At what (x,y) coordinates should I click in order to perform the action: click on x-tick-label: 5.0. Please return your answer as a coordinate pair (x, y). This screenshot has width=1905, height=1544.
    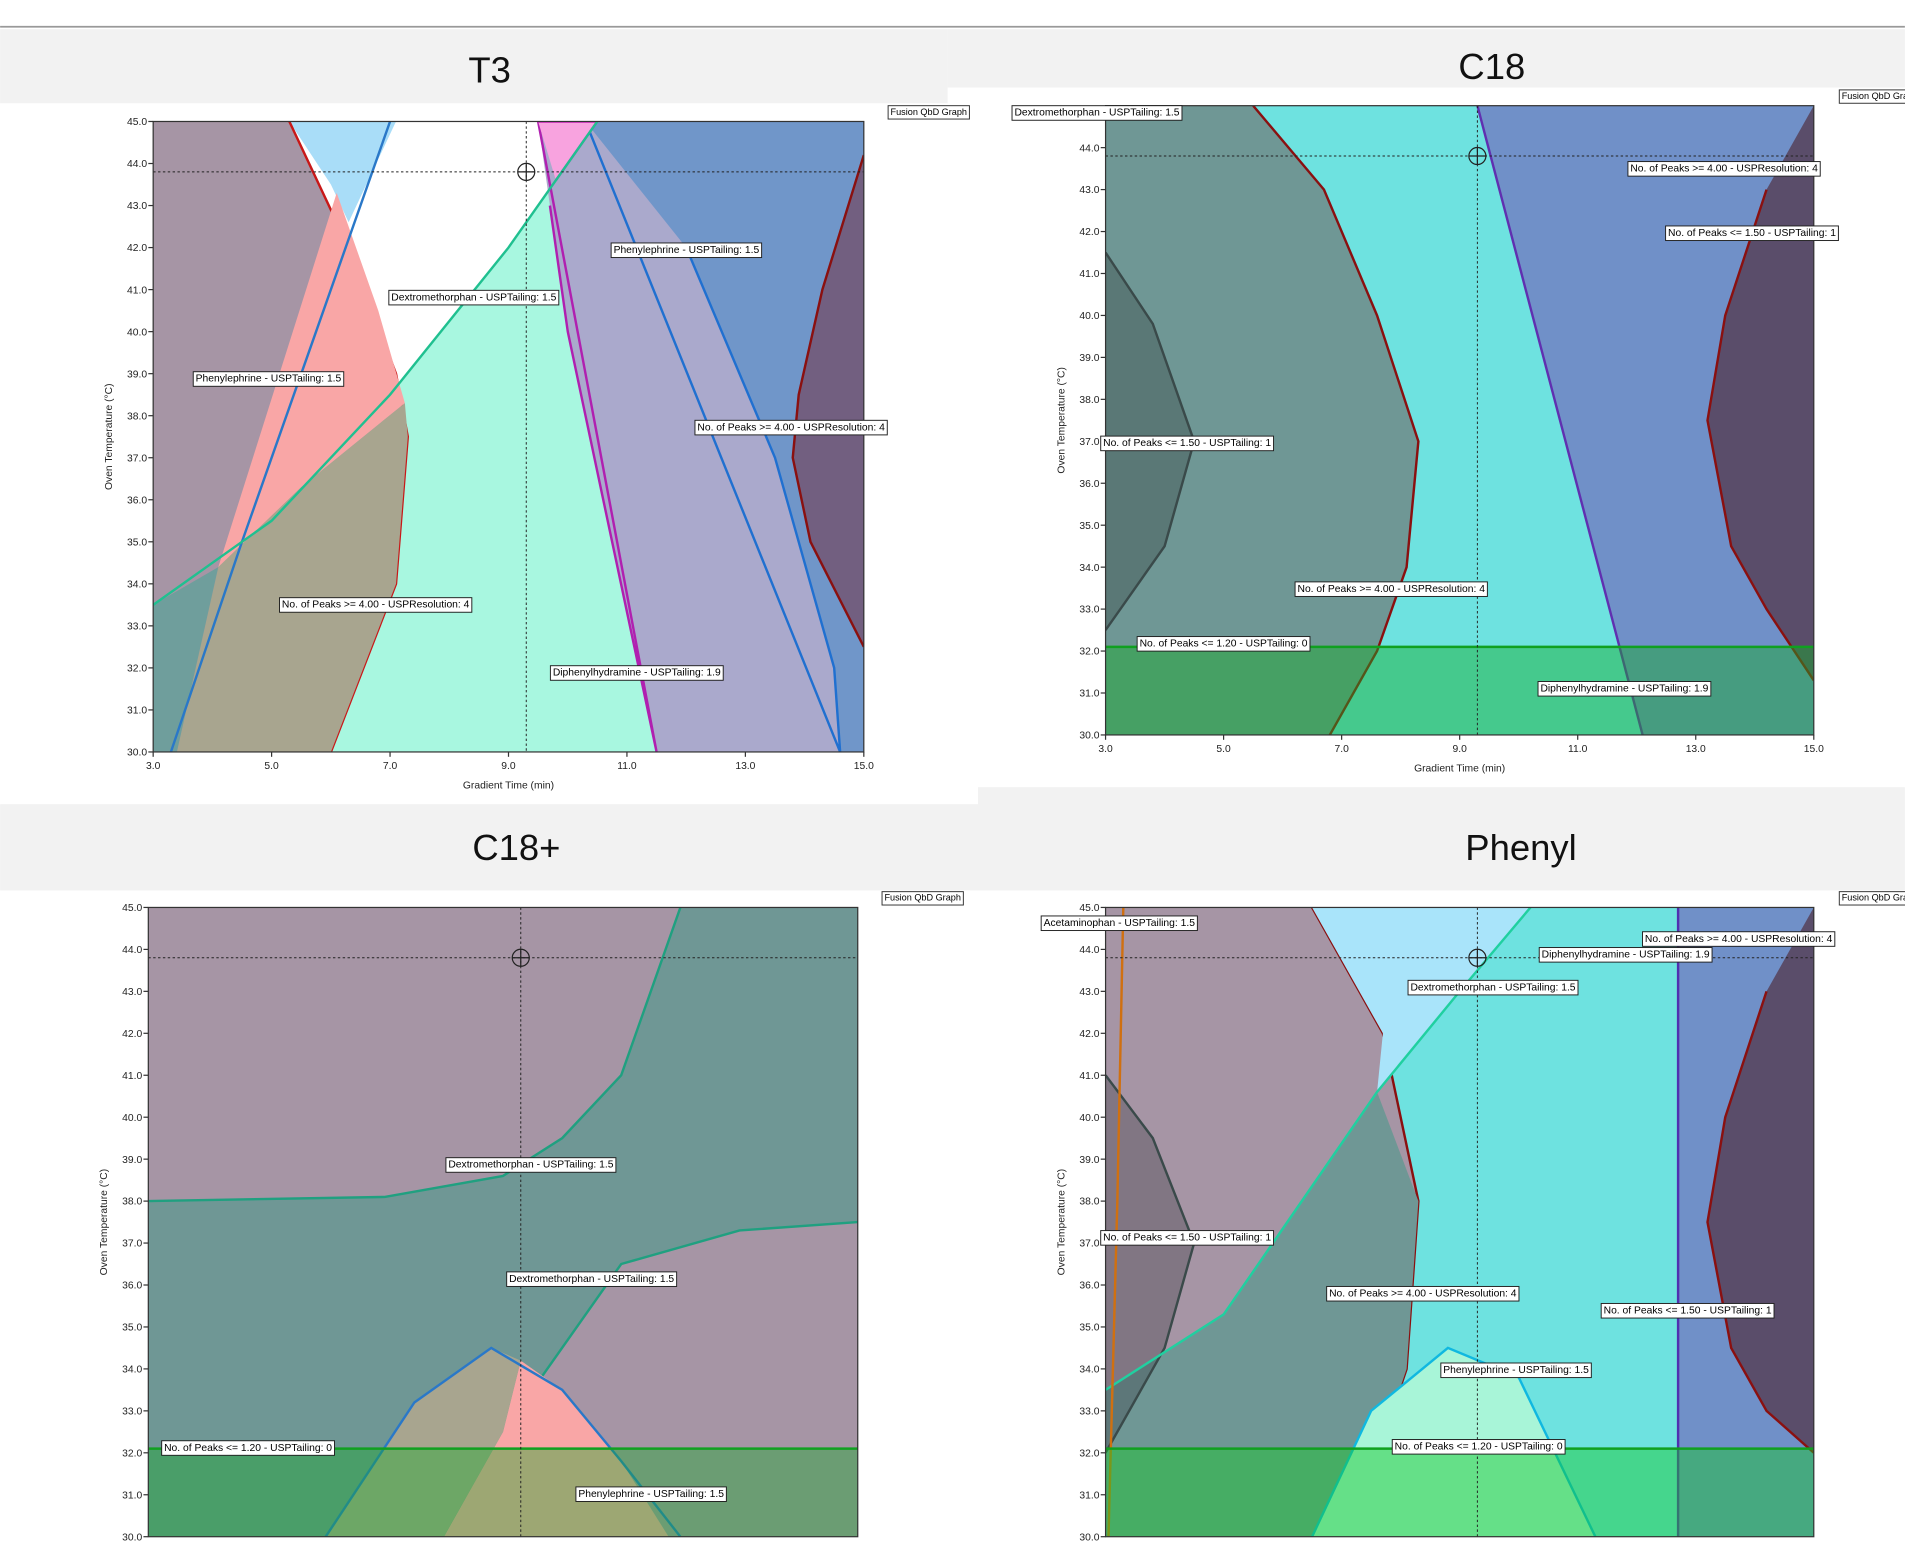
    Looking at the image, I should click on (1223, 749).